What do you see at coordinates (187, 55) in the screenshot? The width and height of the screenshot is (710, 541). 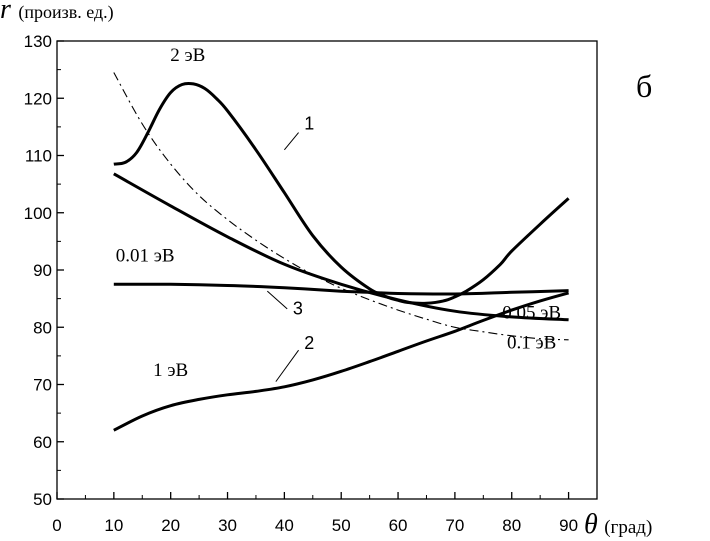 I see `series-energy-label: 2 эВ` at bounding box center [187, 55].